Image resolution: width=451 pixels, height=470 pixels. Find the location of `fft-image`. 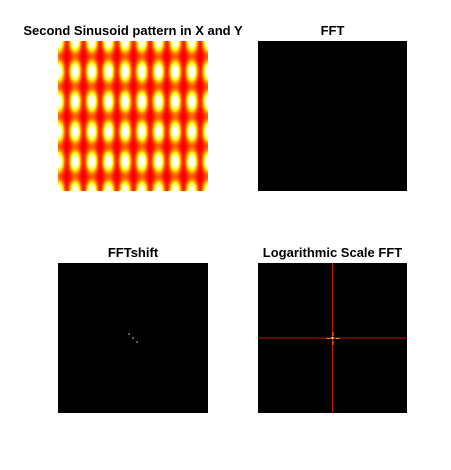

fft-image is located at coordinates (332, 116).